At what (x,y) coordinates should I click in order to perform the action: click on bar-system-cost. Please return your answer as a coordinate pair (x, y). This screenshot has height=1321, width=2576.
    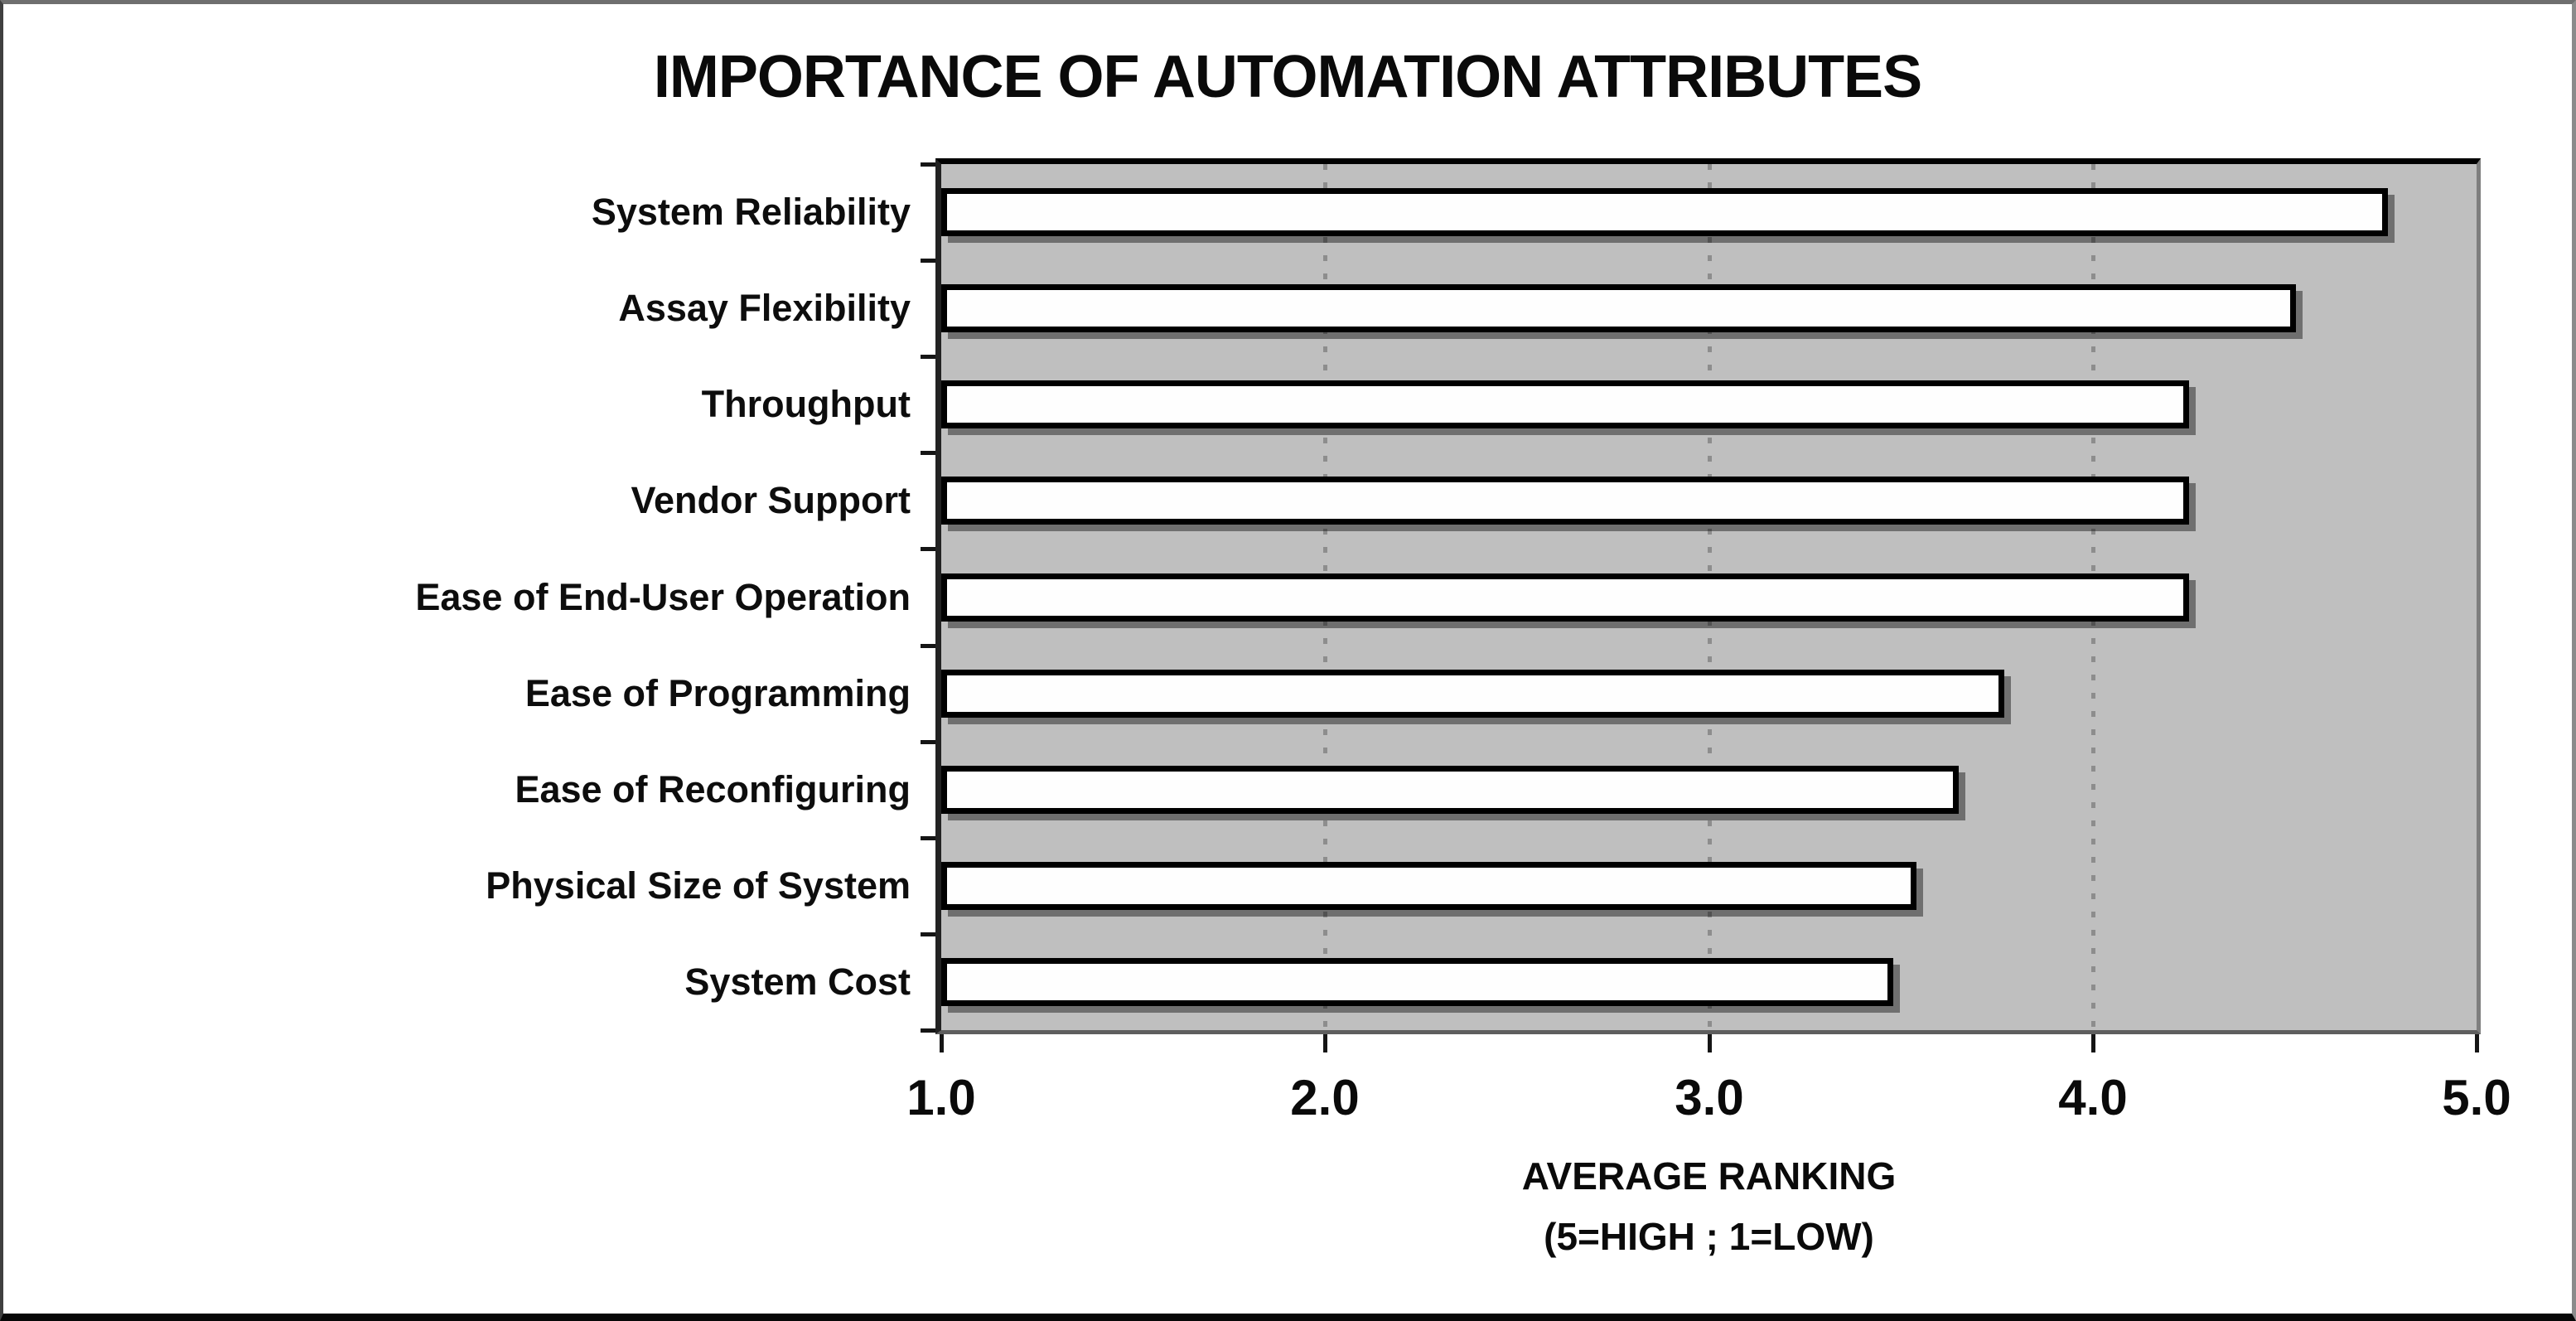
    Looking at the image, I should click on (1417, 982).